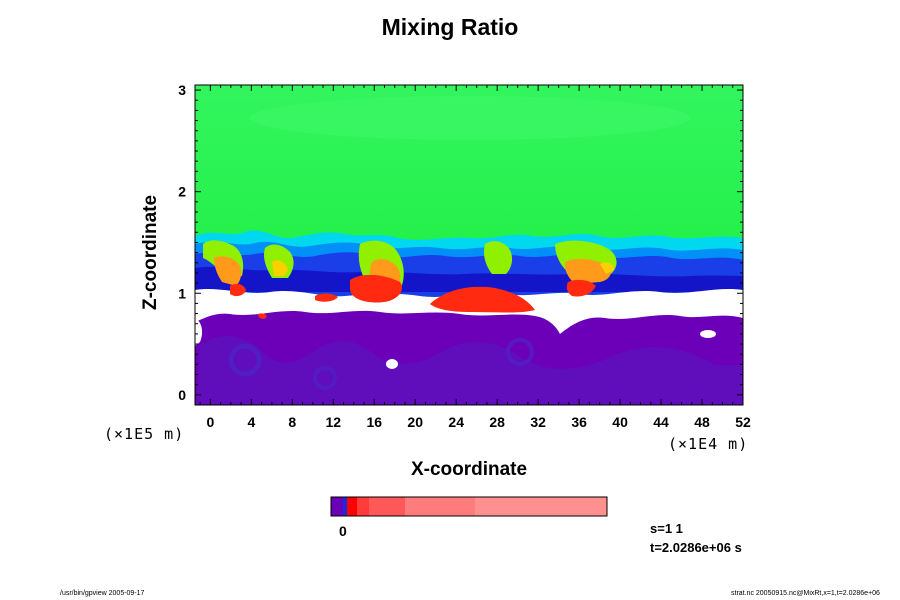 The height and width of the screenshot is (600, 900). Describe the element at coordinates (666, 528) in the screenshot. I see `step-annotation: s=1 1` at that location.